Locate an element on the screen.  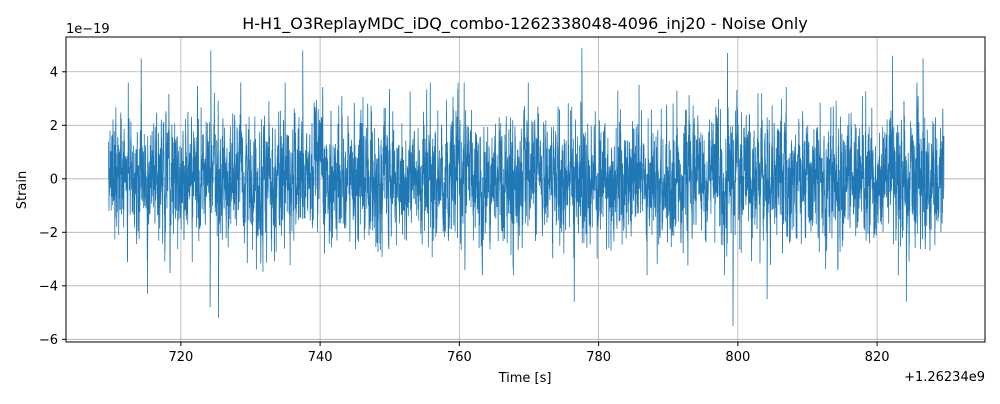
x-axis-label: Time [s] is located at coordinates (525, 378).